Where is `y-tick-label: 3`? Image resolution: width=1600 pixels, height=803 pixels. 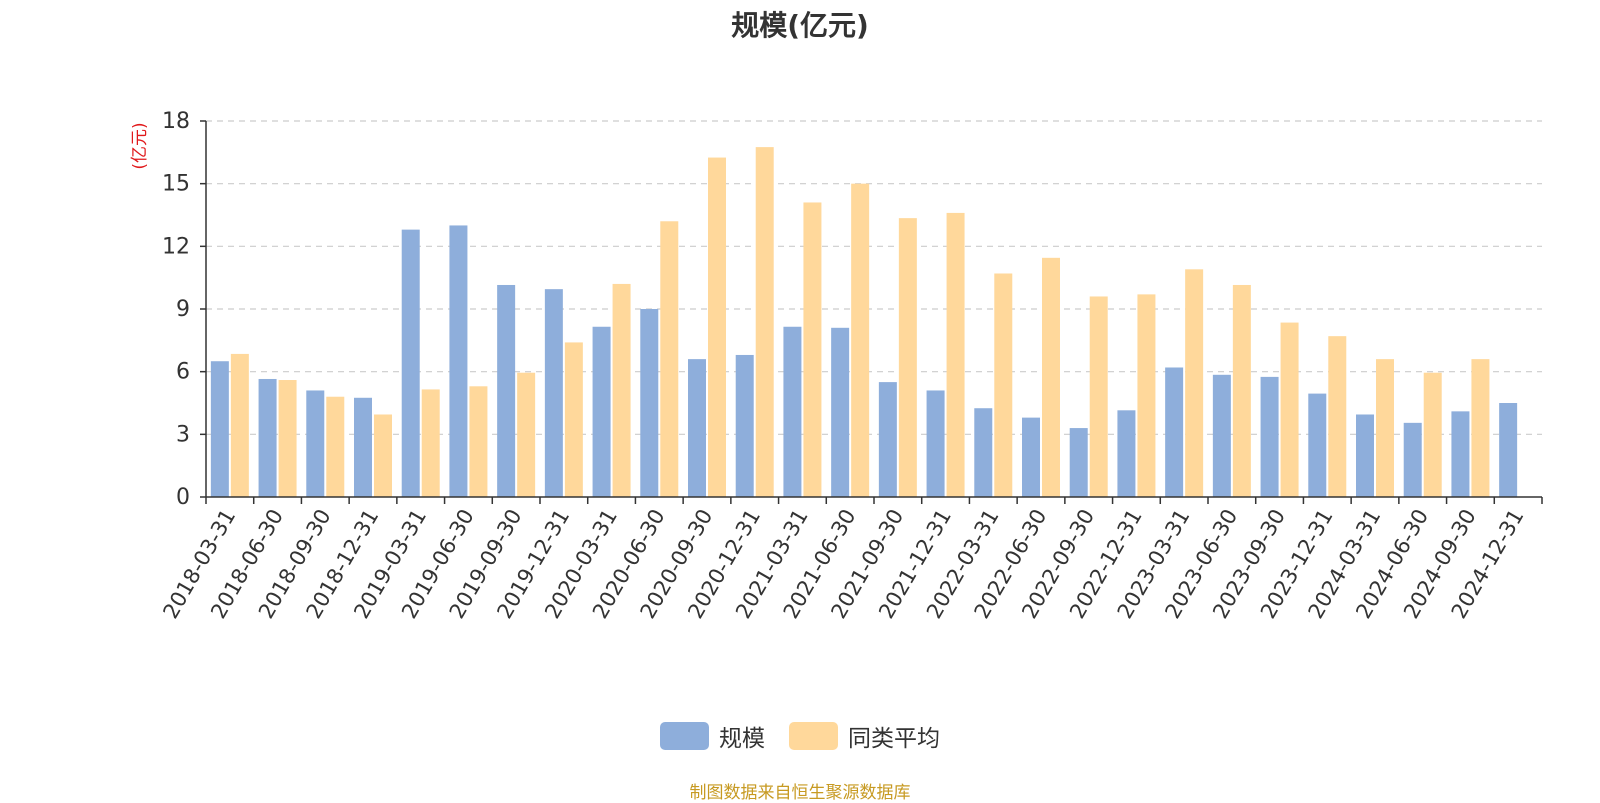
y-tick-label: 3 is located at coordinates (183, 434).